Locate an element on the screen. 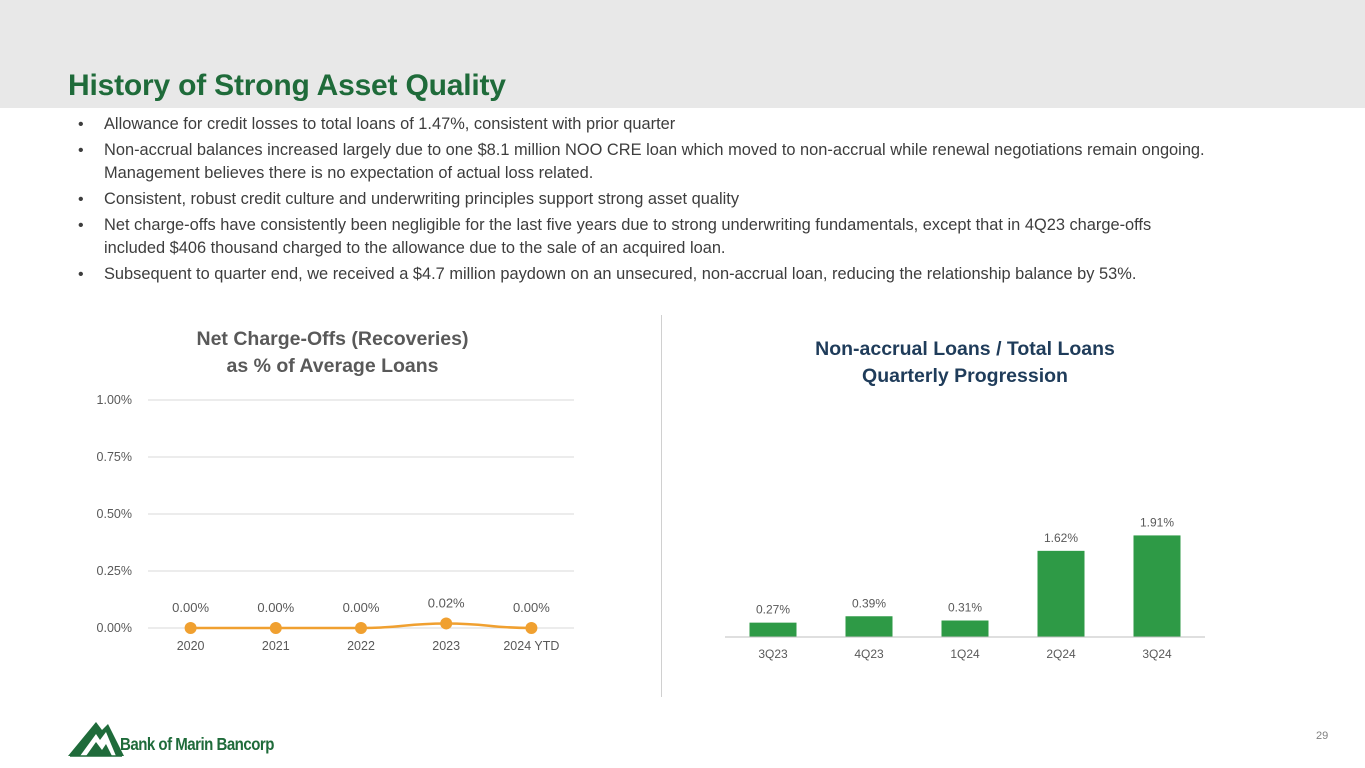 This screenshot has width=1365, height=768. page-title: History of Strong Asset Quality is located at coordinates (287, 85).